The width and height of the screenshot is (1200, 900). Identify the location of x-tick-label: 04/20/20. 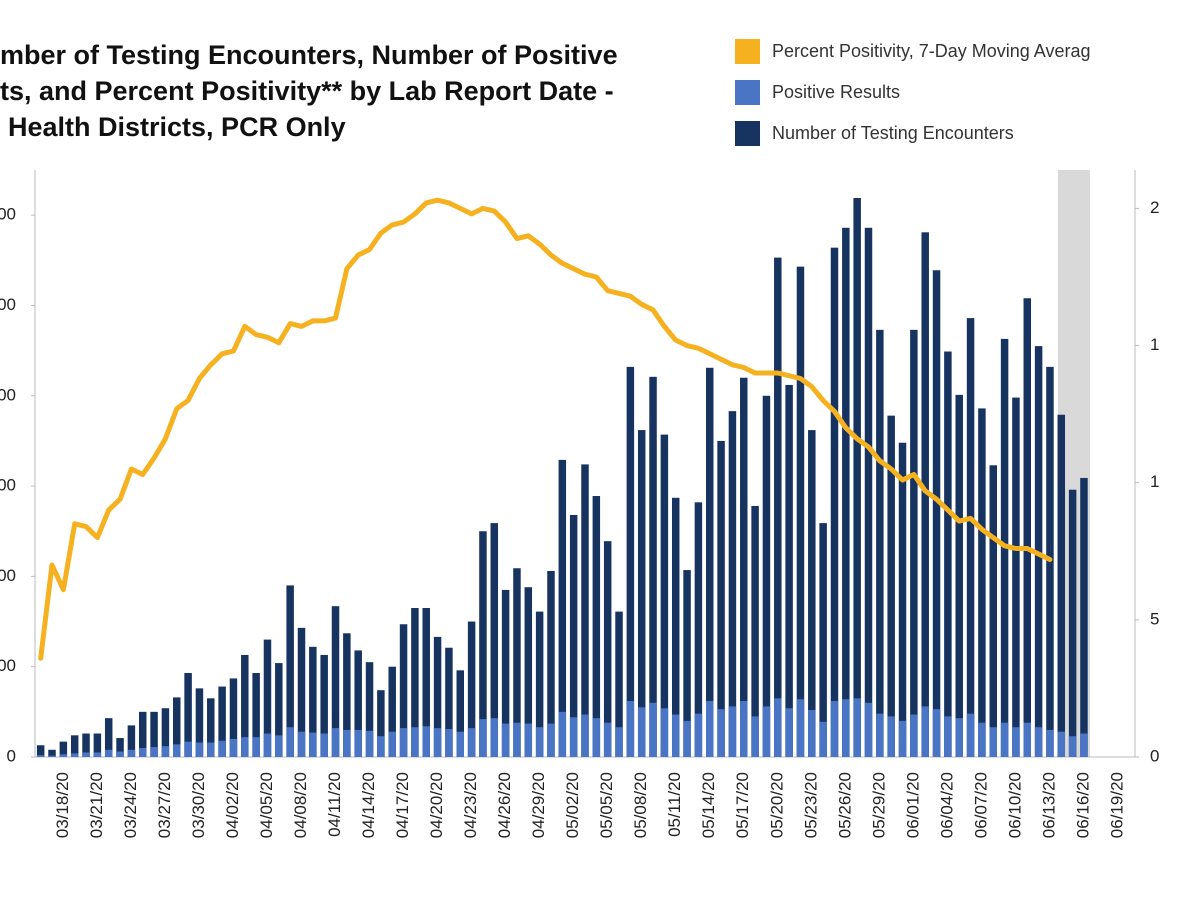
(436, 805).